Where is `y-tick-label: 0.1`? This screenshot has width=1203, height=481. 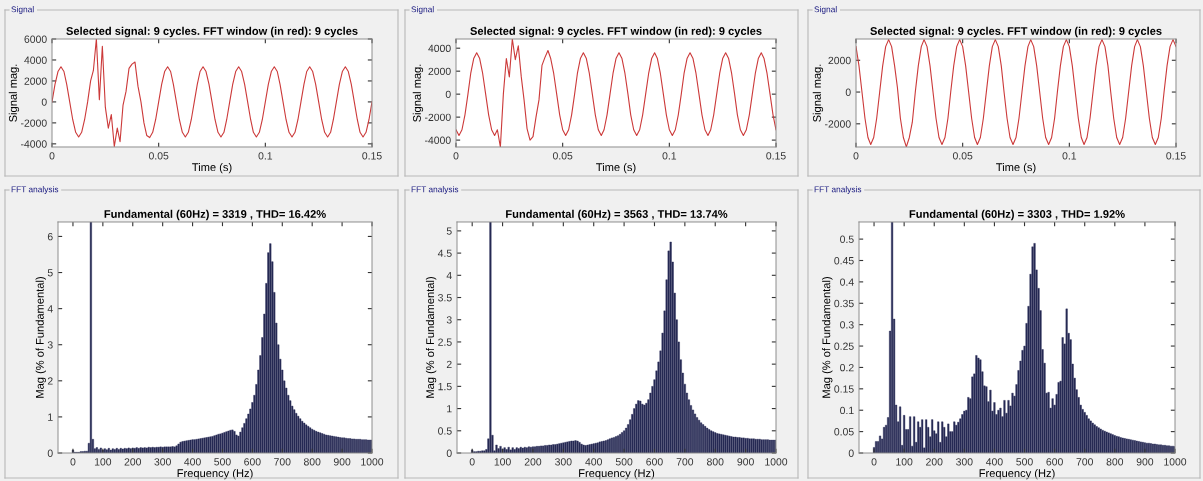
y-tick-label: 0.1 is located at coordinates (847, 410).